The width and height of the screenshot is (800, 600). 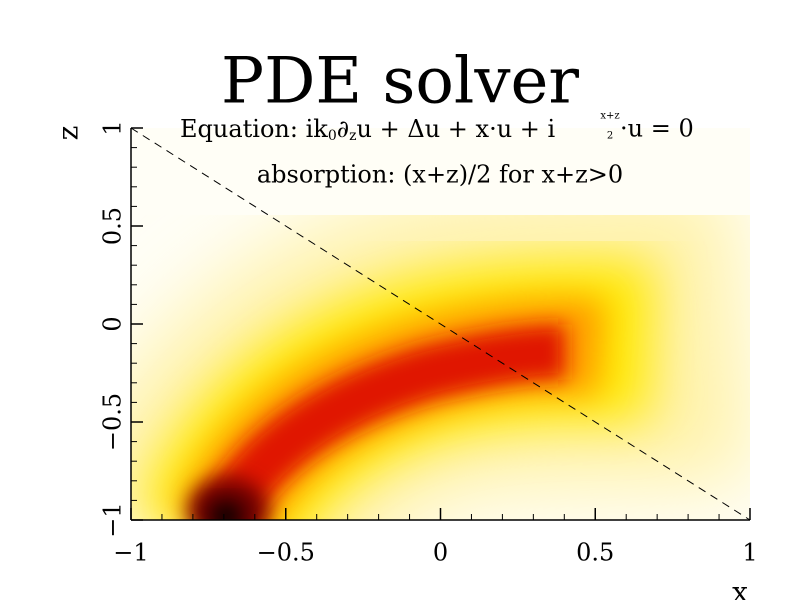 What do you see at coordinates (130, 553) in the screenshot?
I see `x-tick-label: −1` at bounding box center [130, 553].